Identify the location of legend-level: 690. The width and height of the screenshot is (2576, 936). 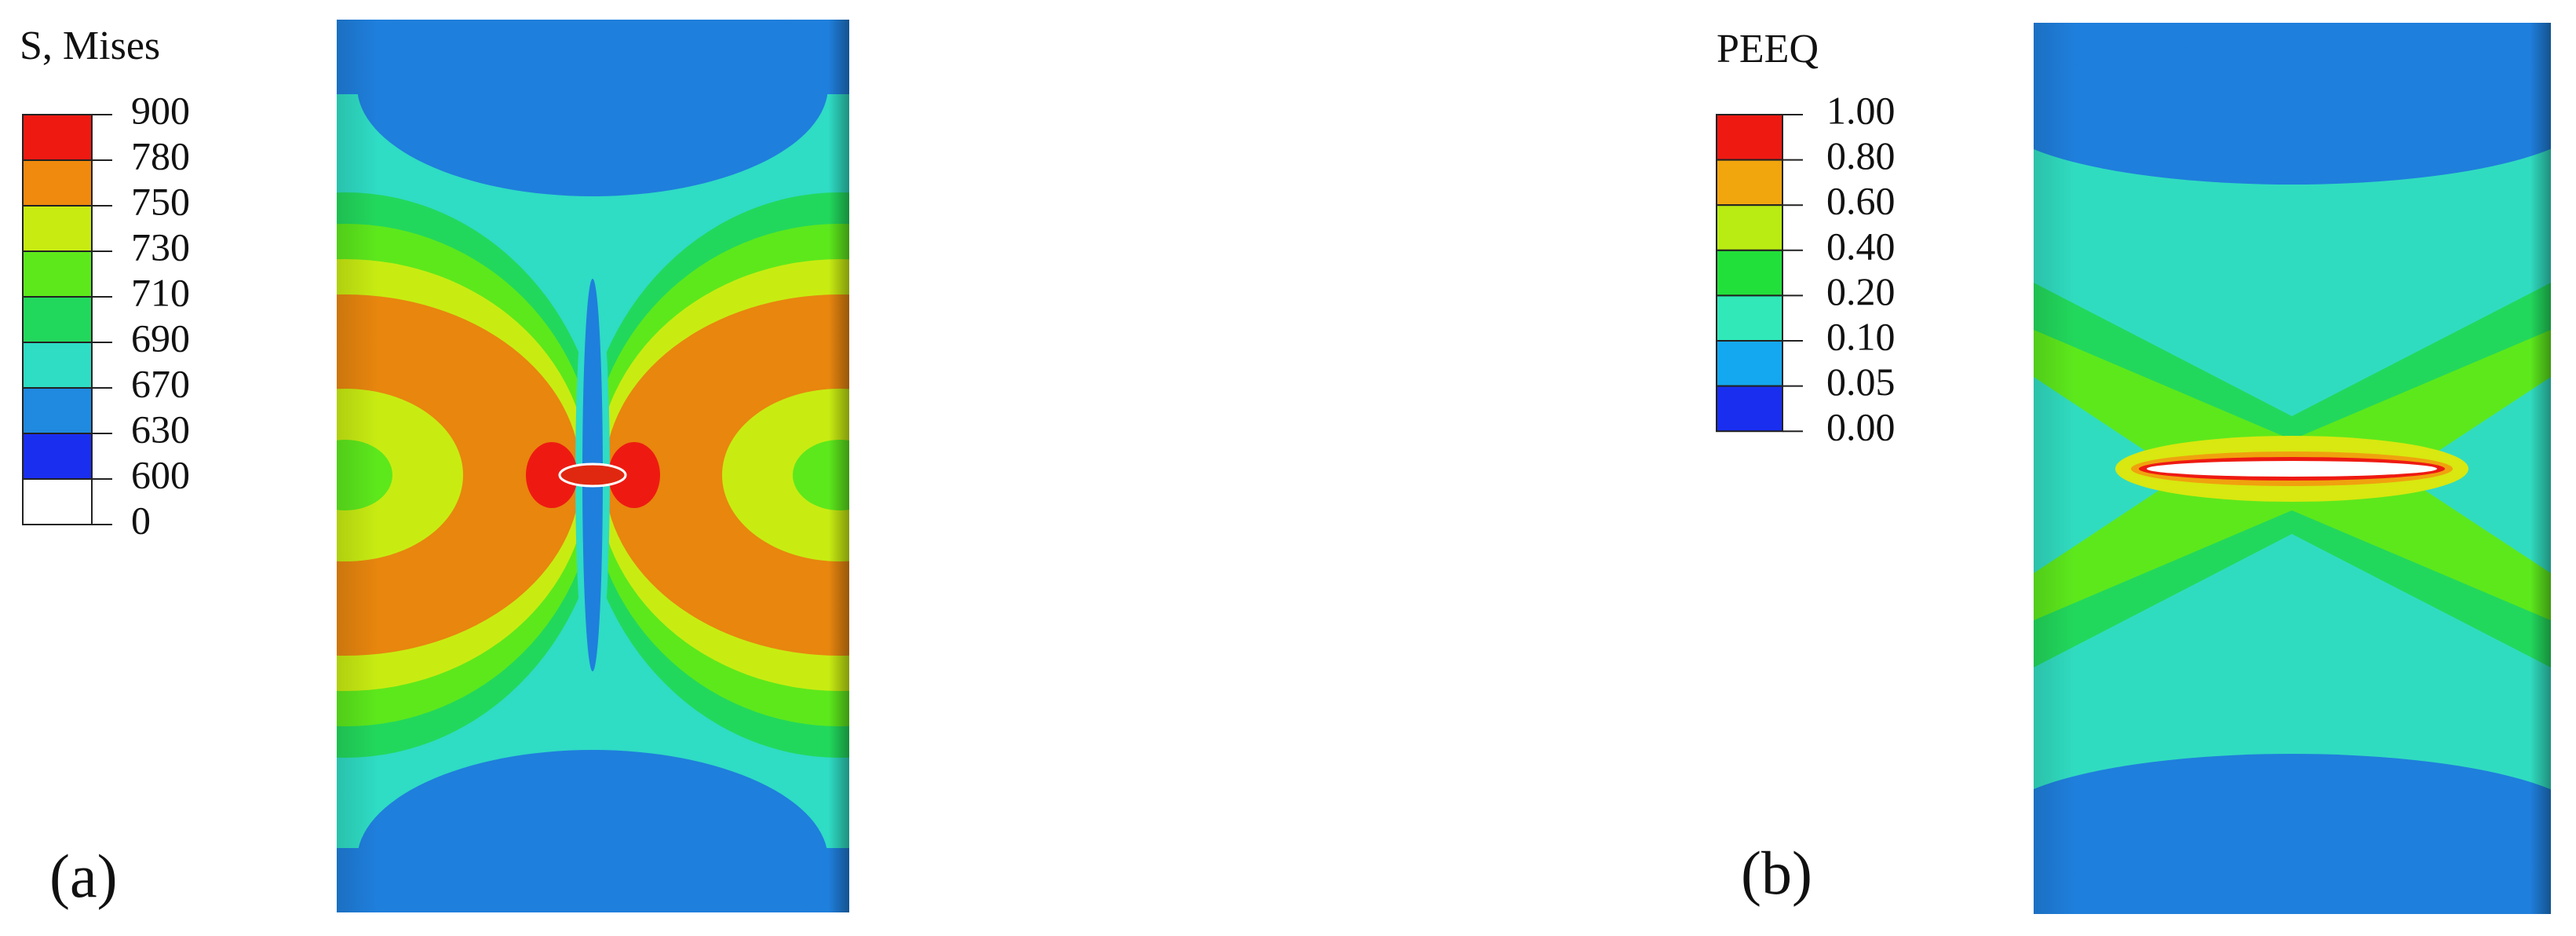
(160, 338).